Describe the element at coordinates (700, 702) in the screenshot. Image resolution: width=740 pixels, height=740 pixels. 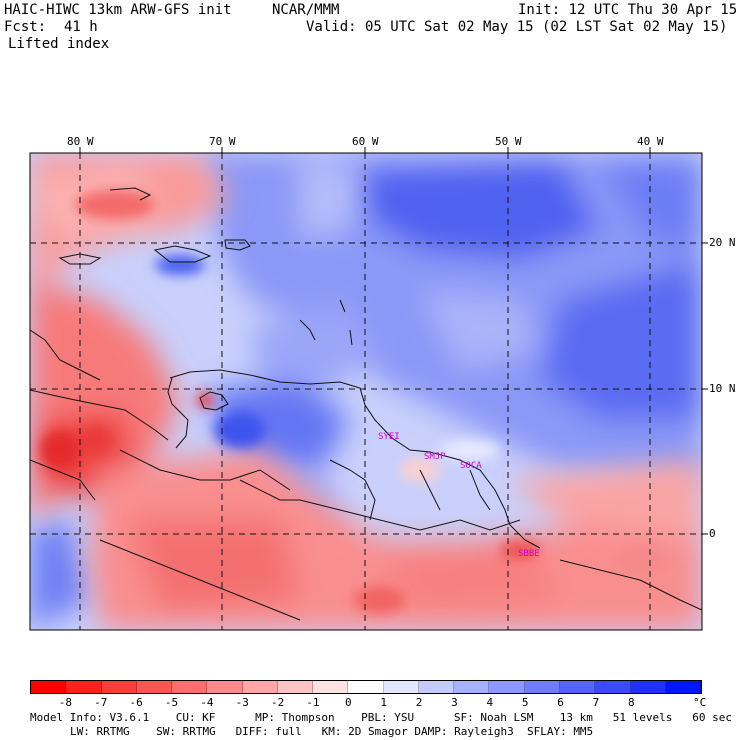
I see `colorbar-unit: °C` at that location.